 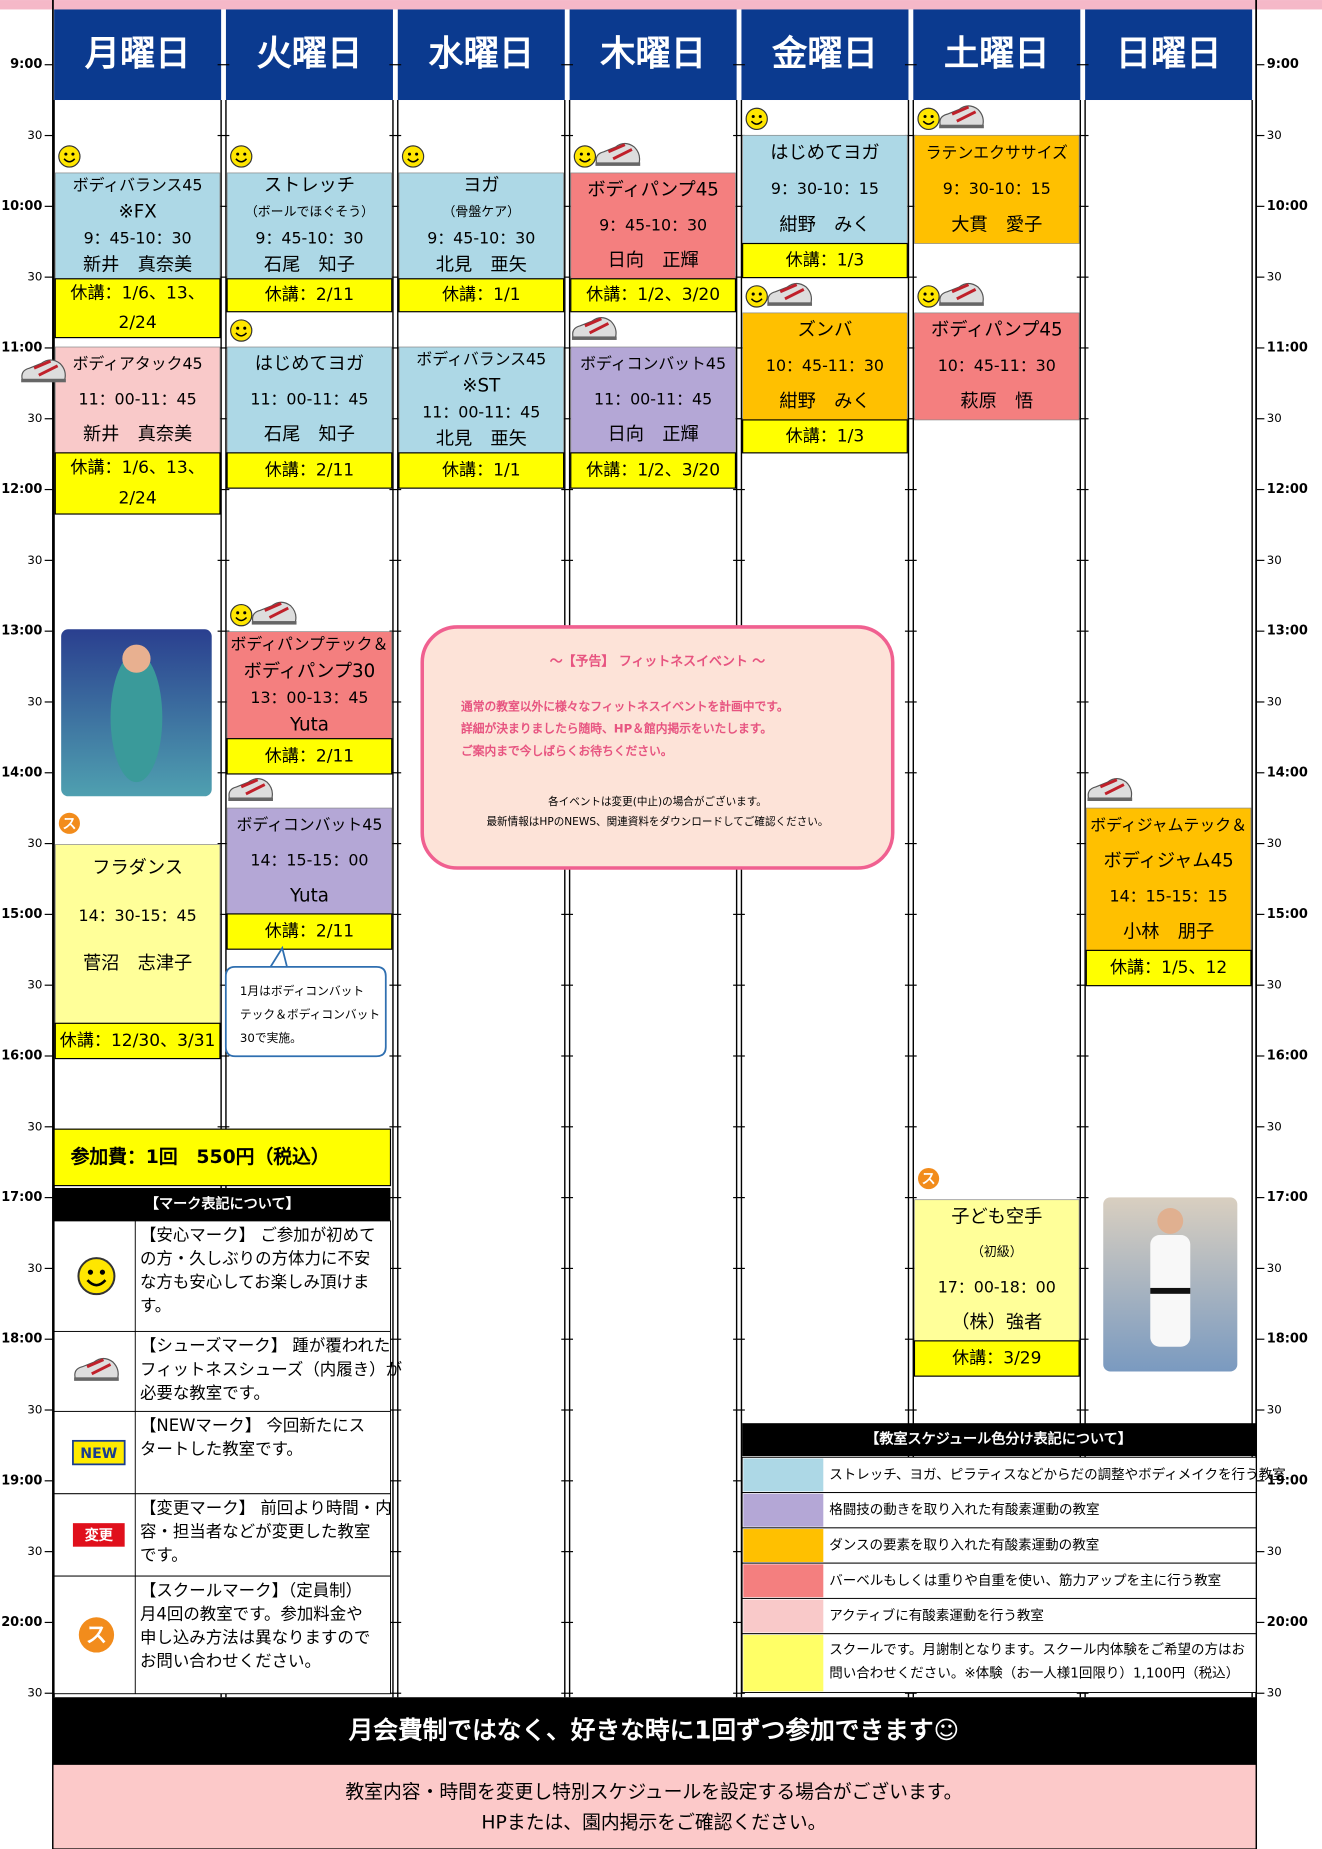 I want to click on color-legend-header, so click(x=999, y=1440).